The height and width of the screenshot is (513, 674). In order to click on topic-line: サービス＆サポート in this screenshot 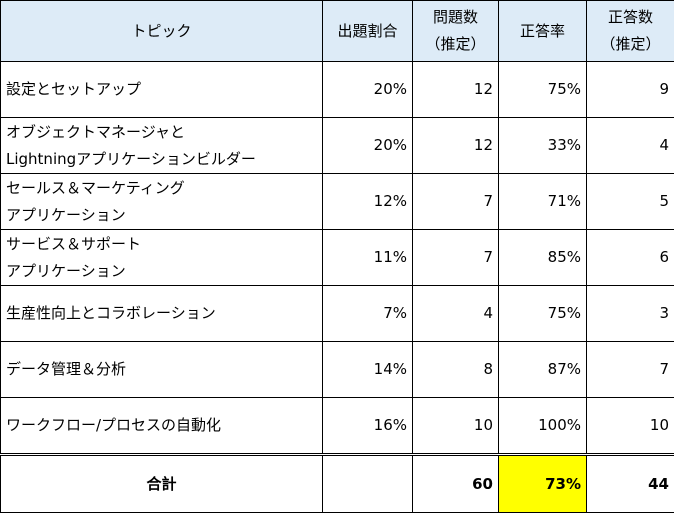, I will do `click(161, 244)`.